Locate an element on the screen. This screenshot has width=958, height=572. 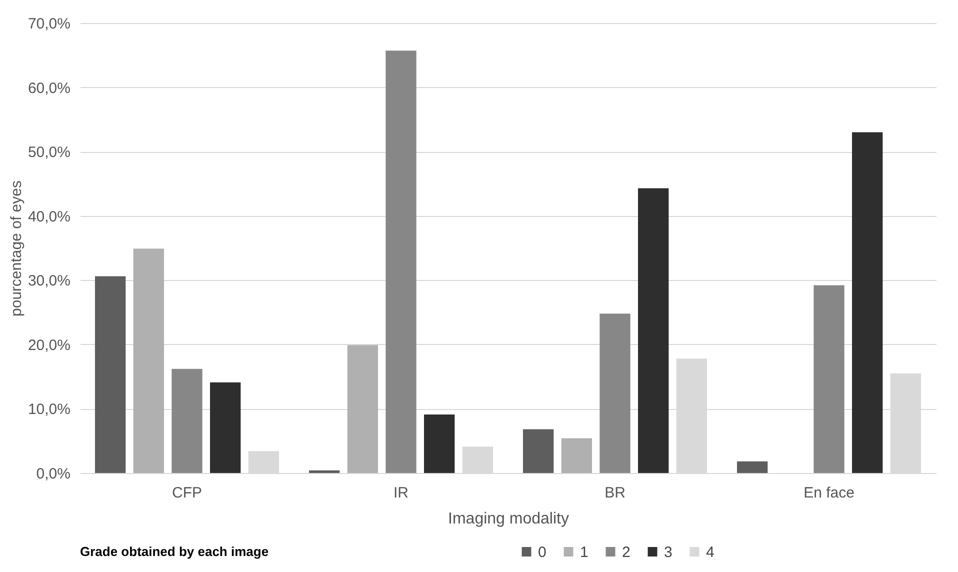
legend-label: 3 is located at coordinates (668, 552).